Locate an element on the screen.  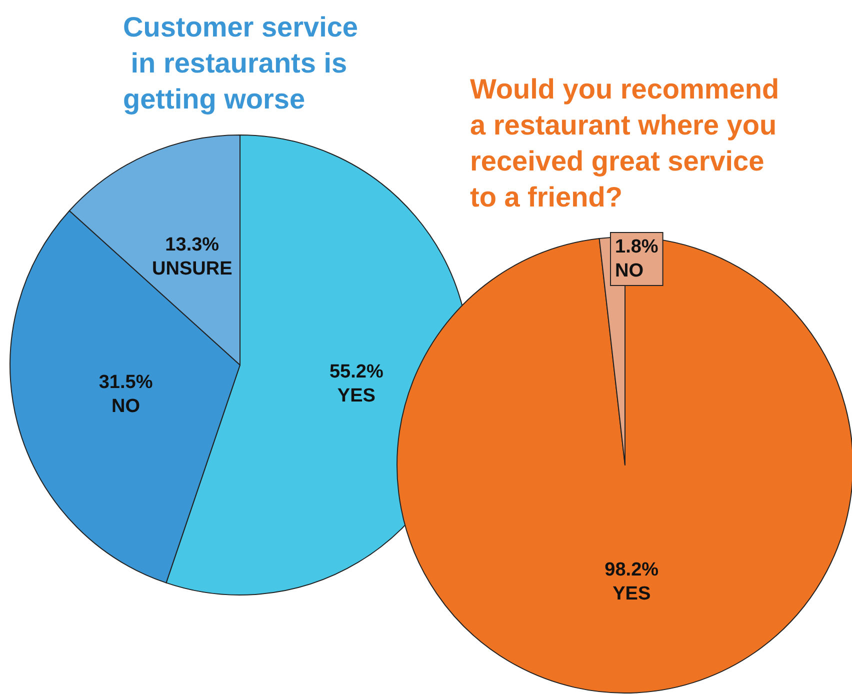
data-label: 98.2% is located at coordinates (631, 569).